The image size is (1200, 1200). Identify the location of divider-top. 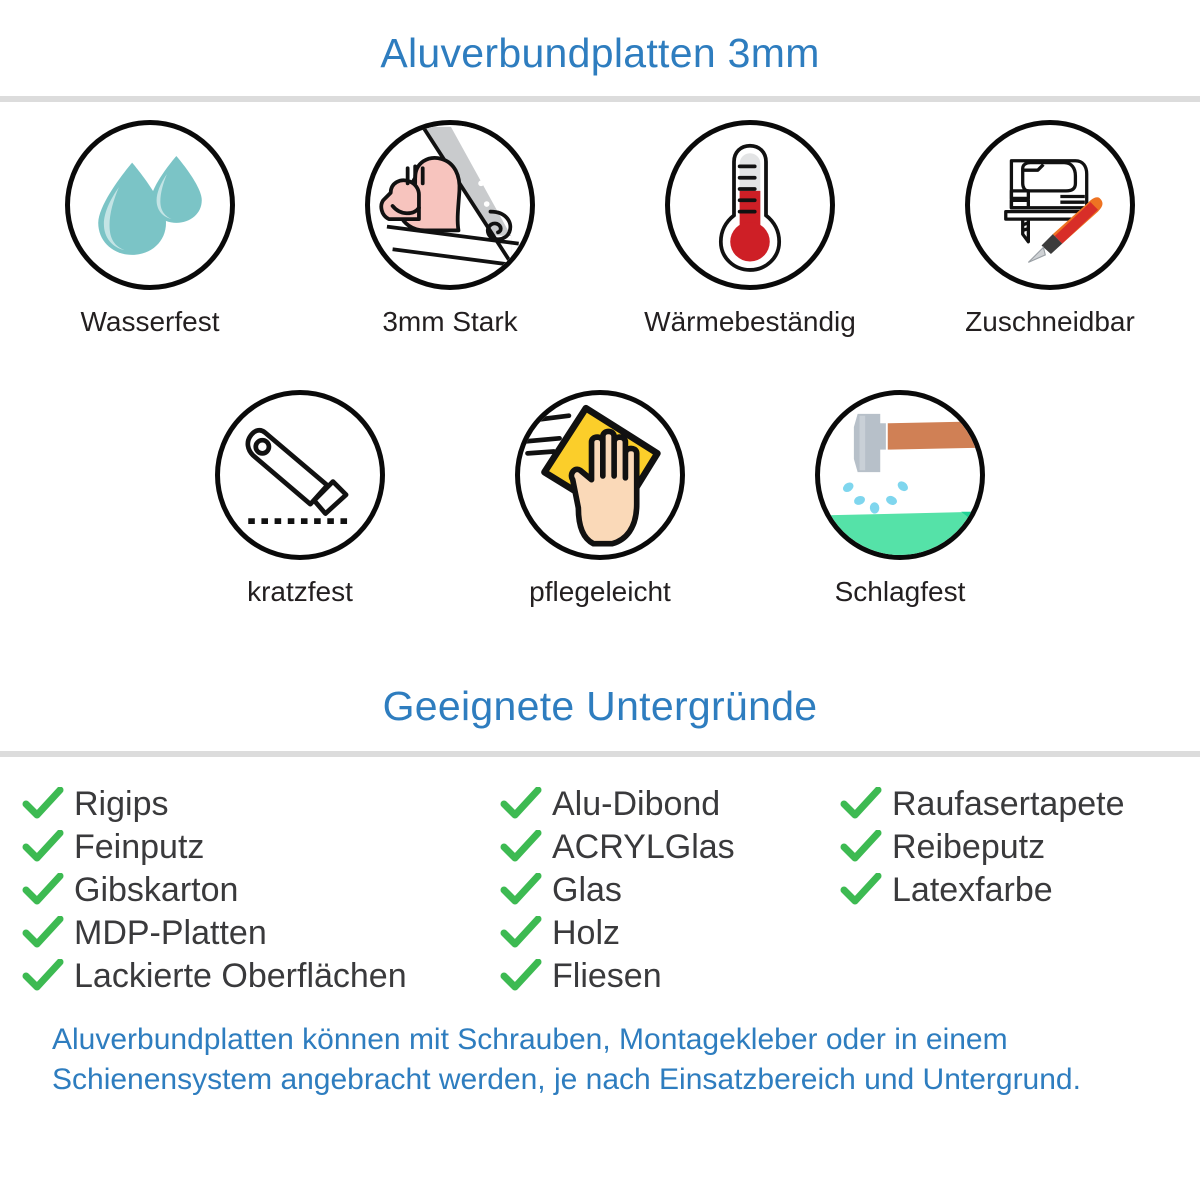
(600, 99).